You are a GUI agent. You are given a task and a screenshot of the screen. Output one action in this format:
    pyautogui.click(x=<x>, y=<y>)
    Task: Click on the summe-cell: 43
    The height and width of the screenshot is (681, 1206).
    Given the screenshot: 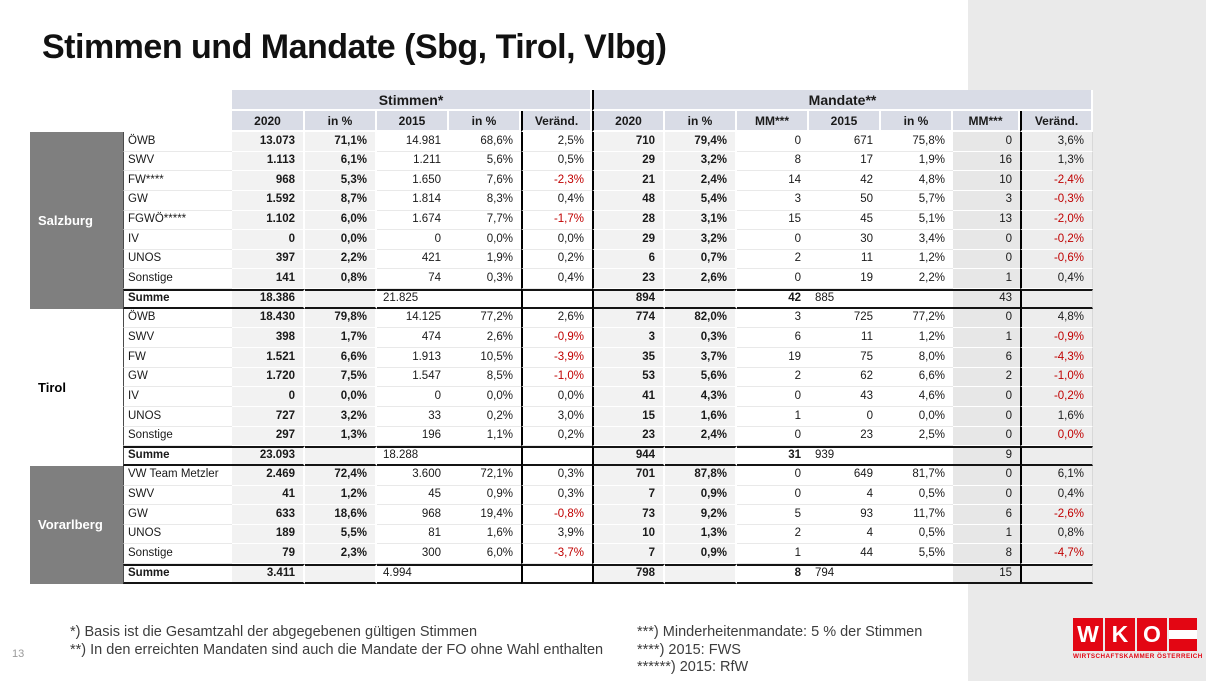 What is the action you would take?
    pyautogui.click(x=986, y=299)
    